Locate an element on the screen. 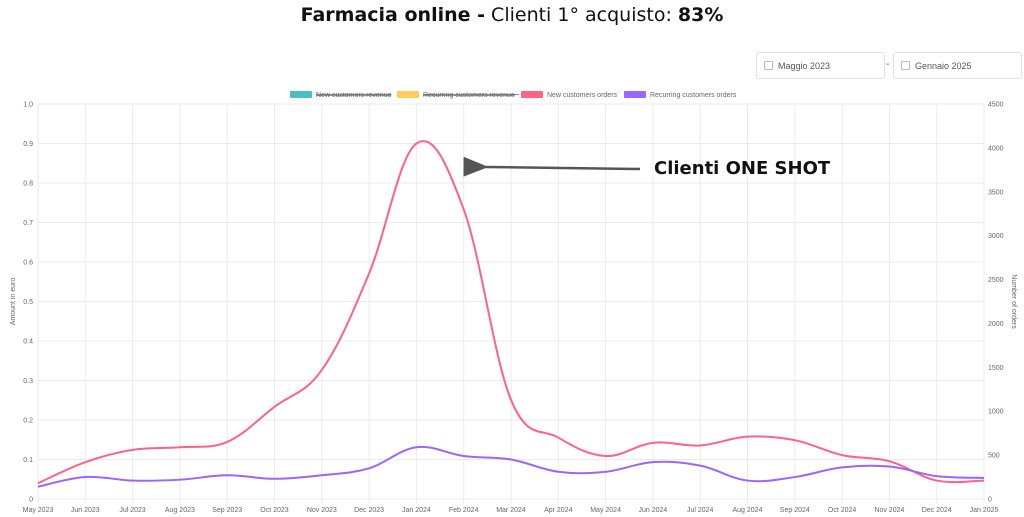 The image size is (1024, 517). legend-label: New customers orders is located at coordinates (582, 95).